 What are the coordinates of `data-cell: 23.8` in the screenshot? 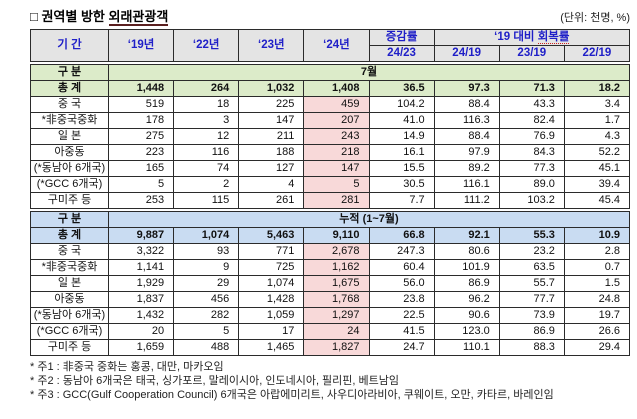 It's located at (401, 299).